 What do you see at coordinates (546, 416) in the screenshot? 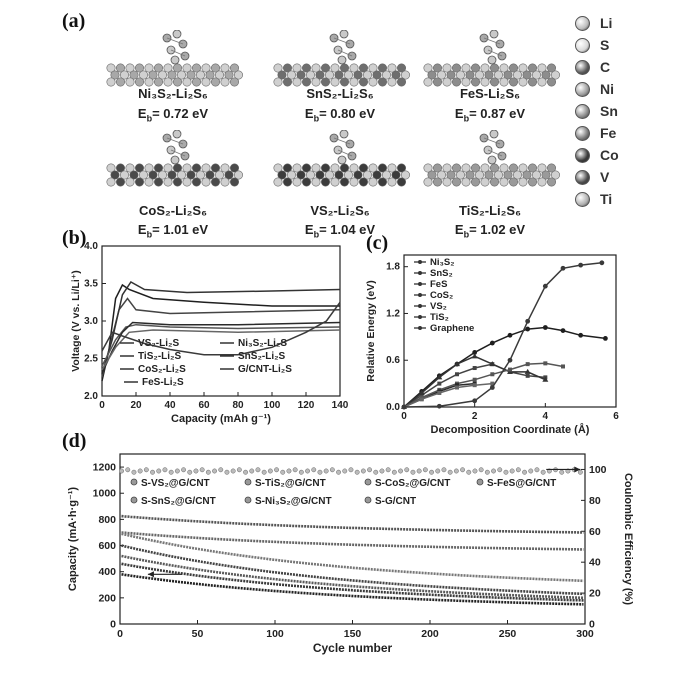
I see `x-tick-label: 4` at bounding box center [546, 416].